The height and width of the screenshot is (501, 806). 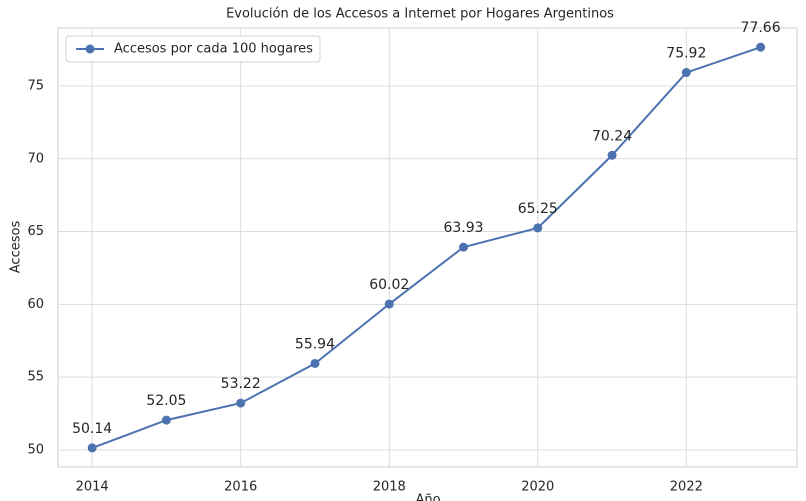 I want to click on data-label: 53.22, so click(x=241, y=384).